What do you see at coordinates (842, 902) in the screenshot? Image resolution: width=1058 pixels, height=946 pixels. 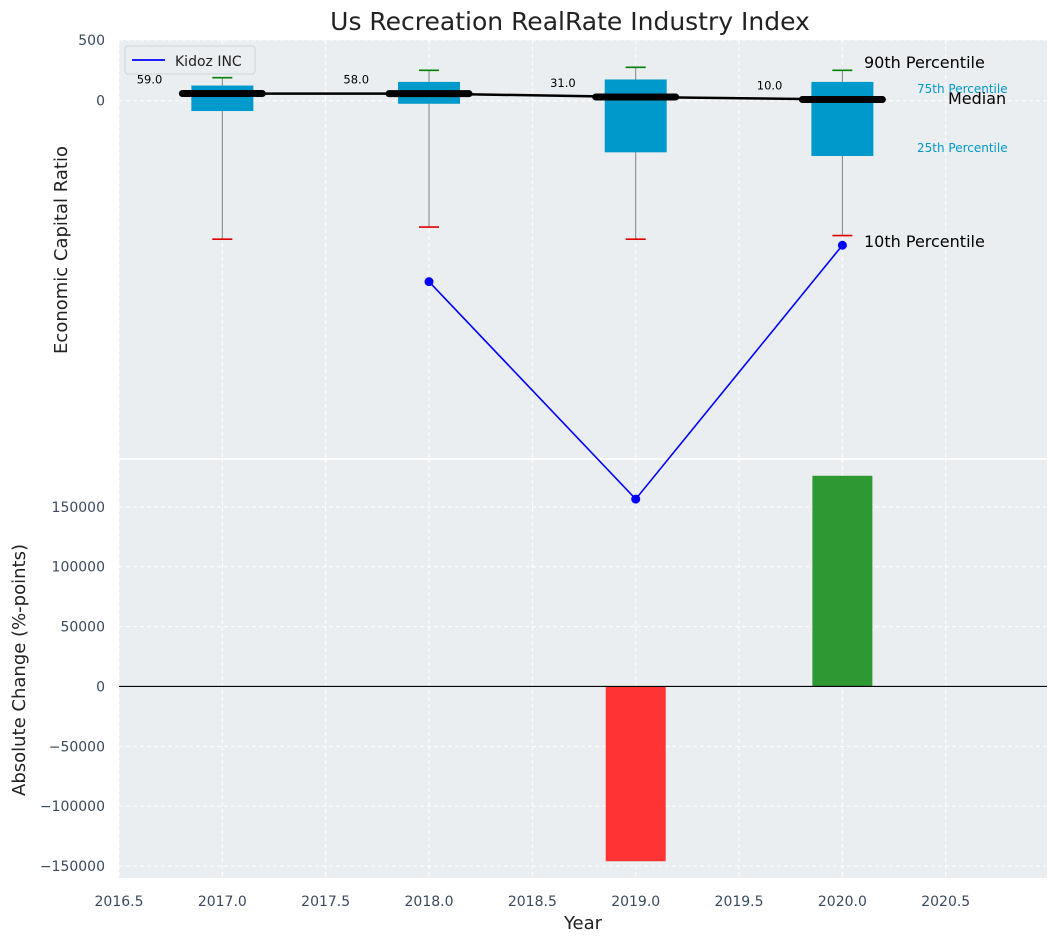 I see `x-tick-label: 2020.0` at bounding box center [842, 902].